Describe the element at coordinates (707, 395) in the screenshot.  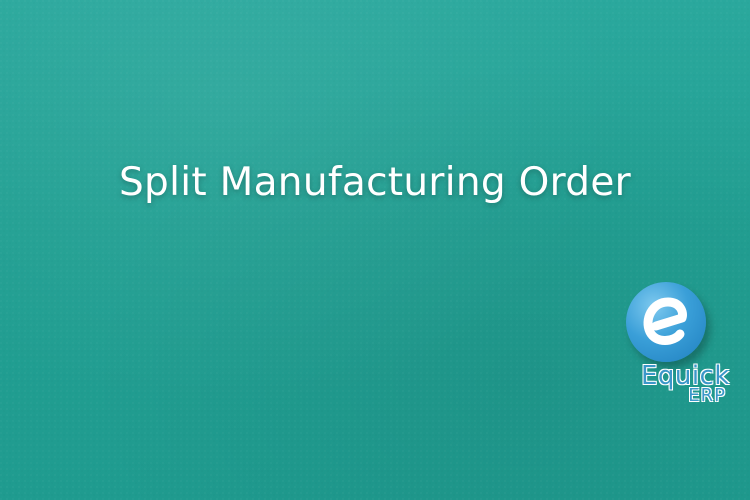
I see `logo-sub: ERP` at that location.